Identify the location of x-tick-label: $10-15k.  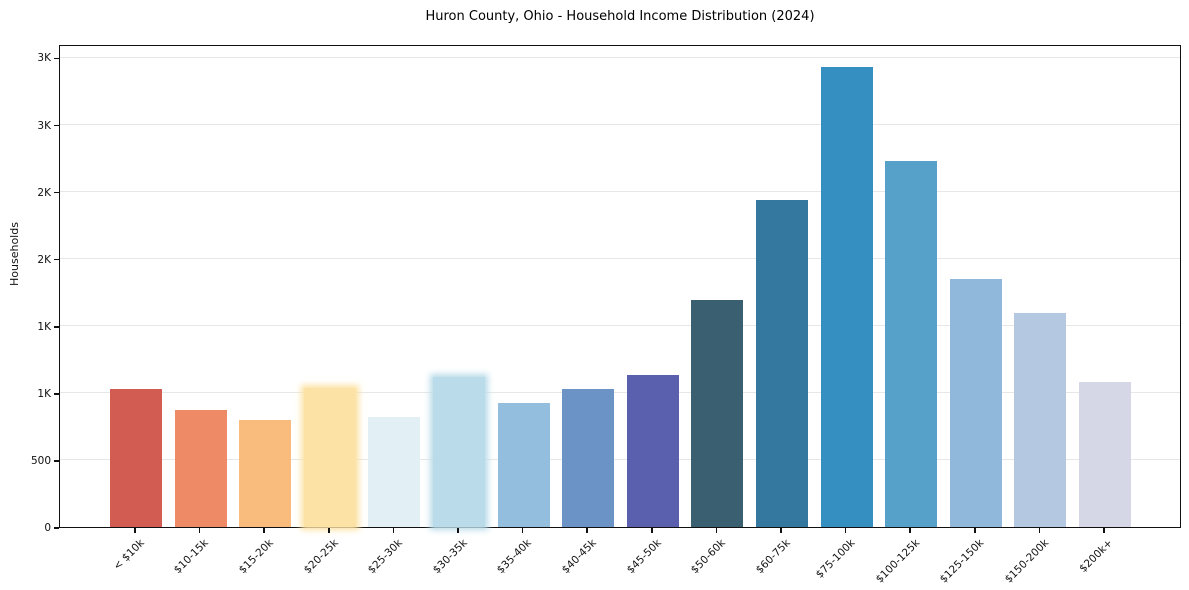
(191, 557).